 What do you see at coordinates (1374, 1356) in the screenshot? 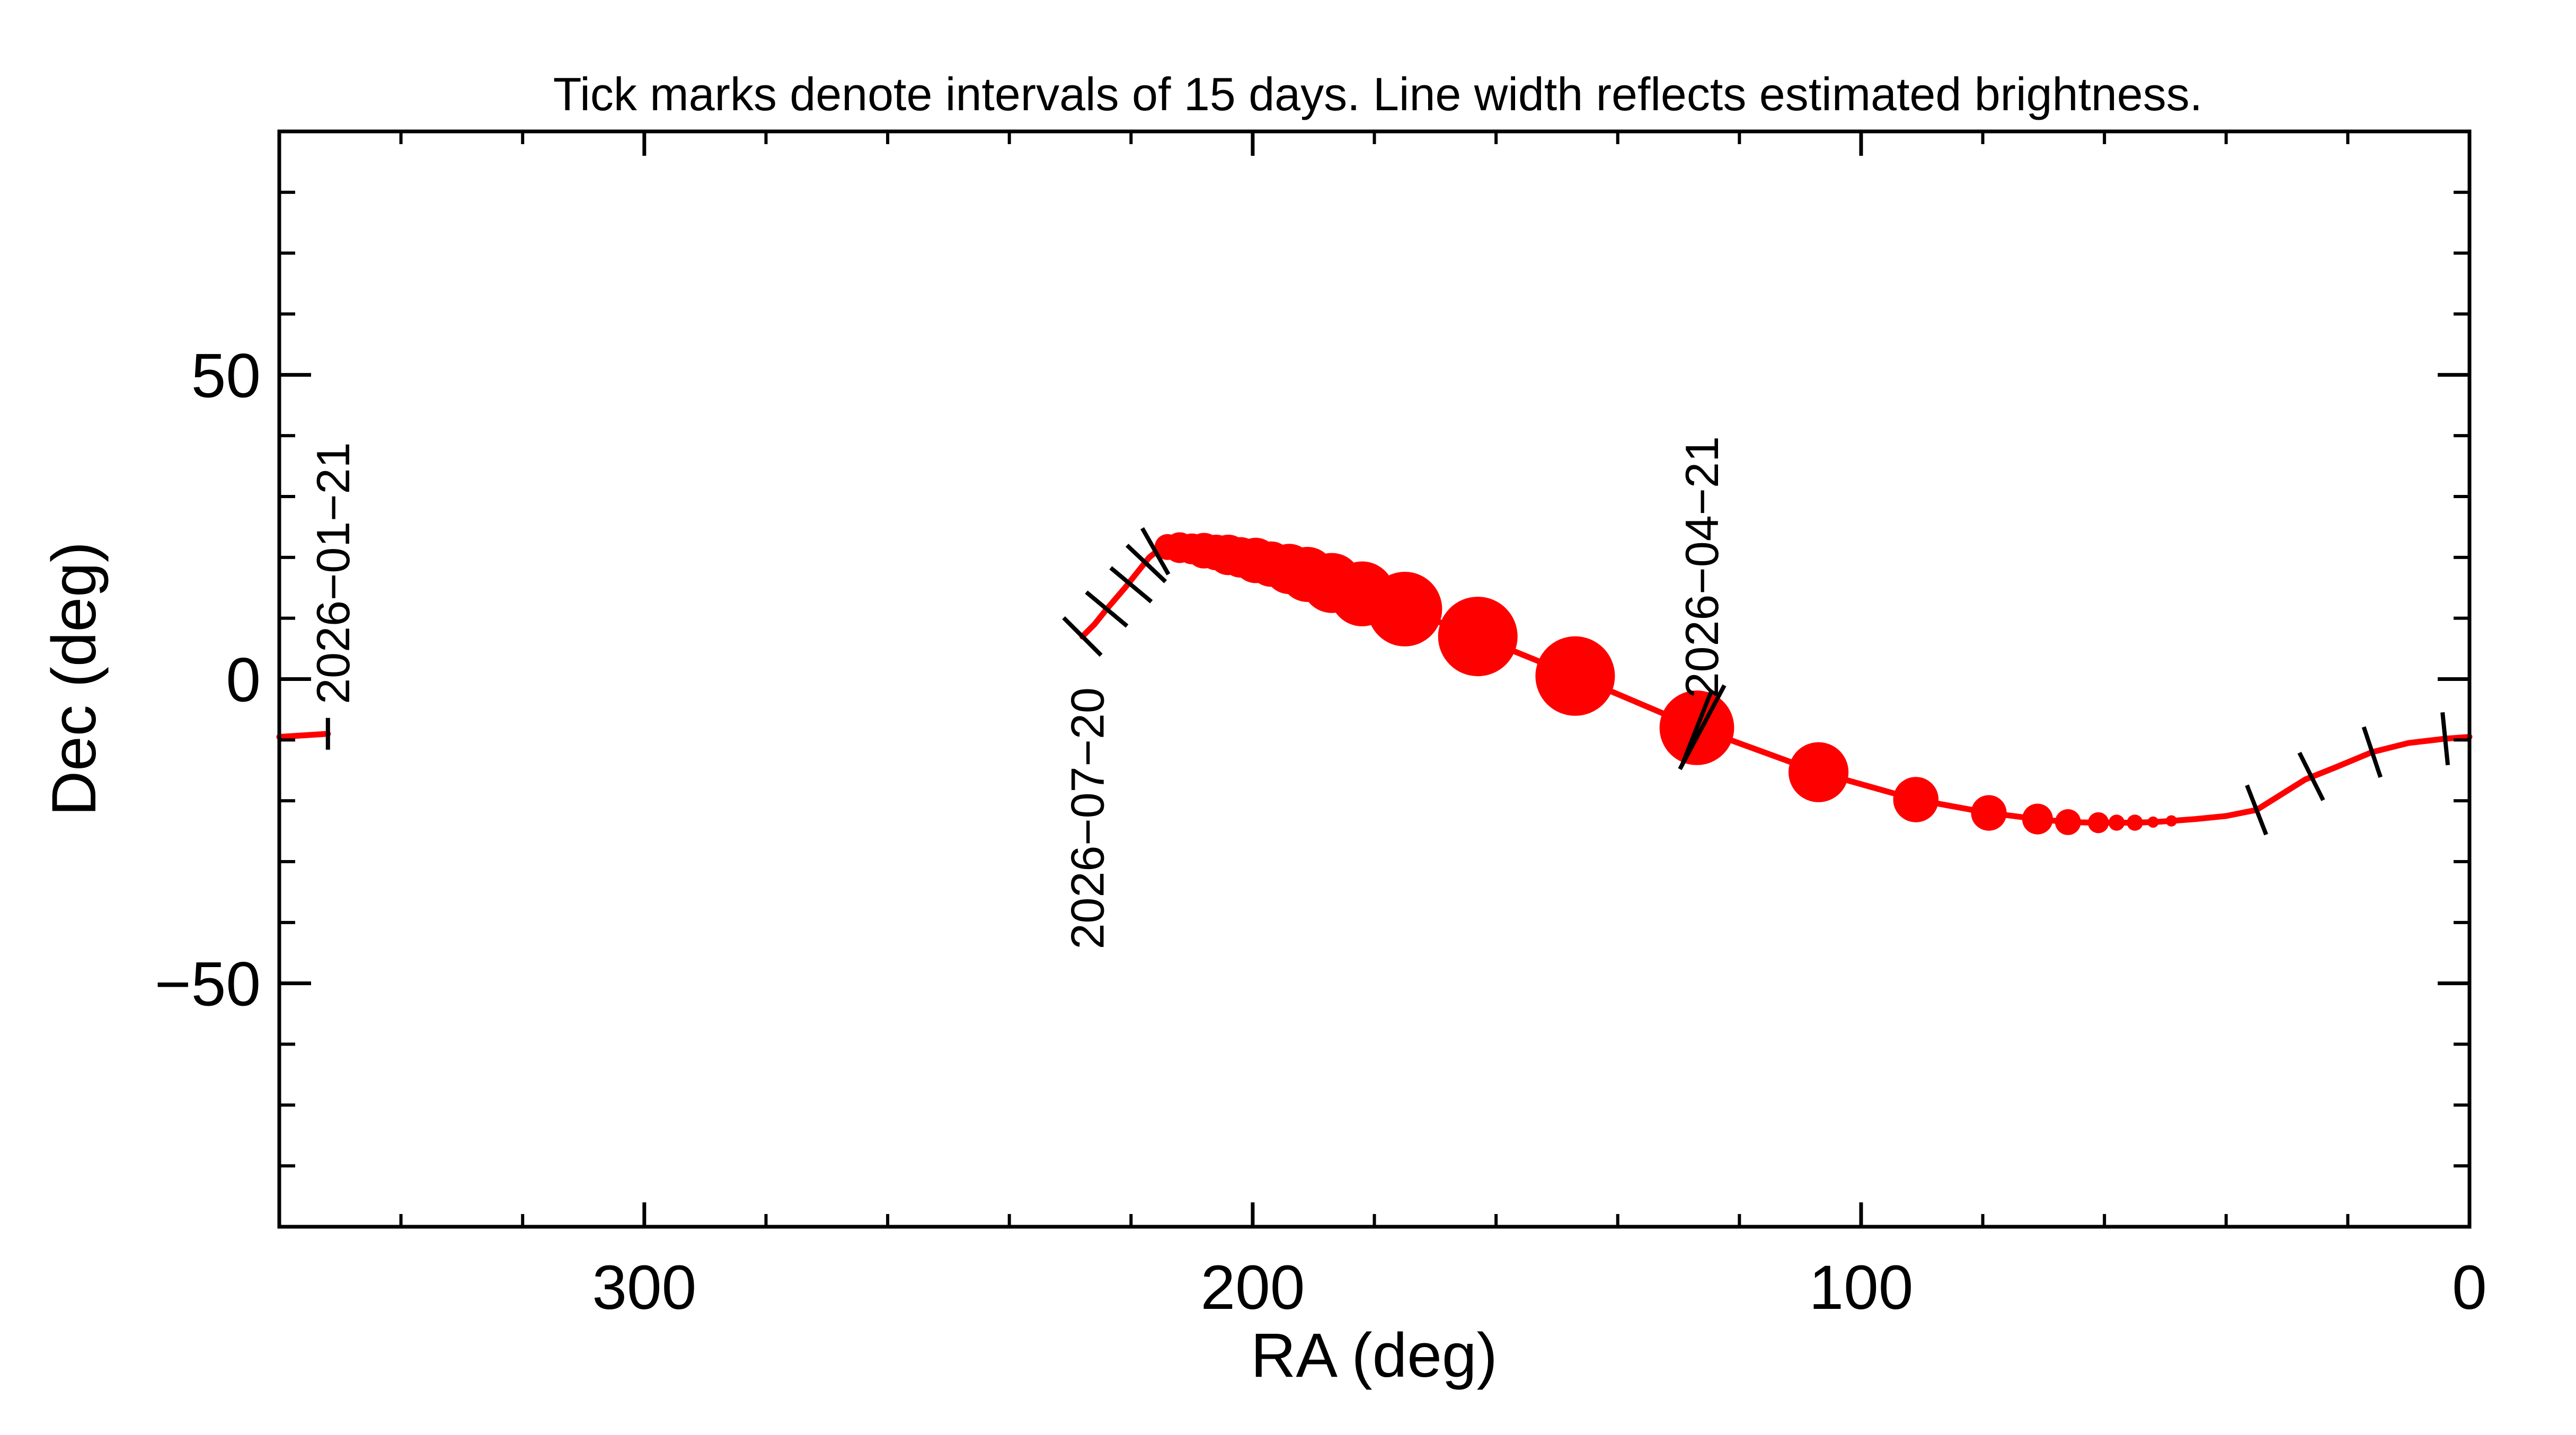
I see `x-axis-label: RA (deg)` at bounding box center [1374, 1356].